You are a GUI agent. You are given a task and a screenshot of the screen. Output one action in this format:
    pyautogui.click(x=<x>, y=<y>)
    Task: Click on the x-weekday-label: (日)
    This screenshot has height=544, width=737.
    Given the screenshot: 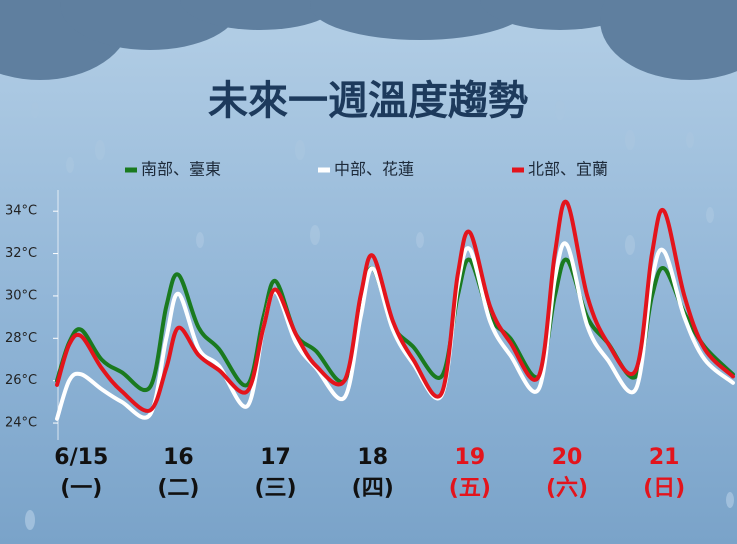 What is the action you would take?
    pyautogui.click(x=664, y=488)
    